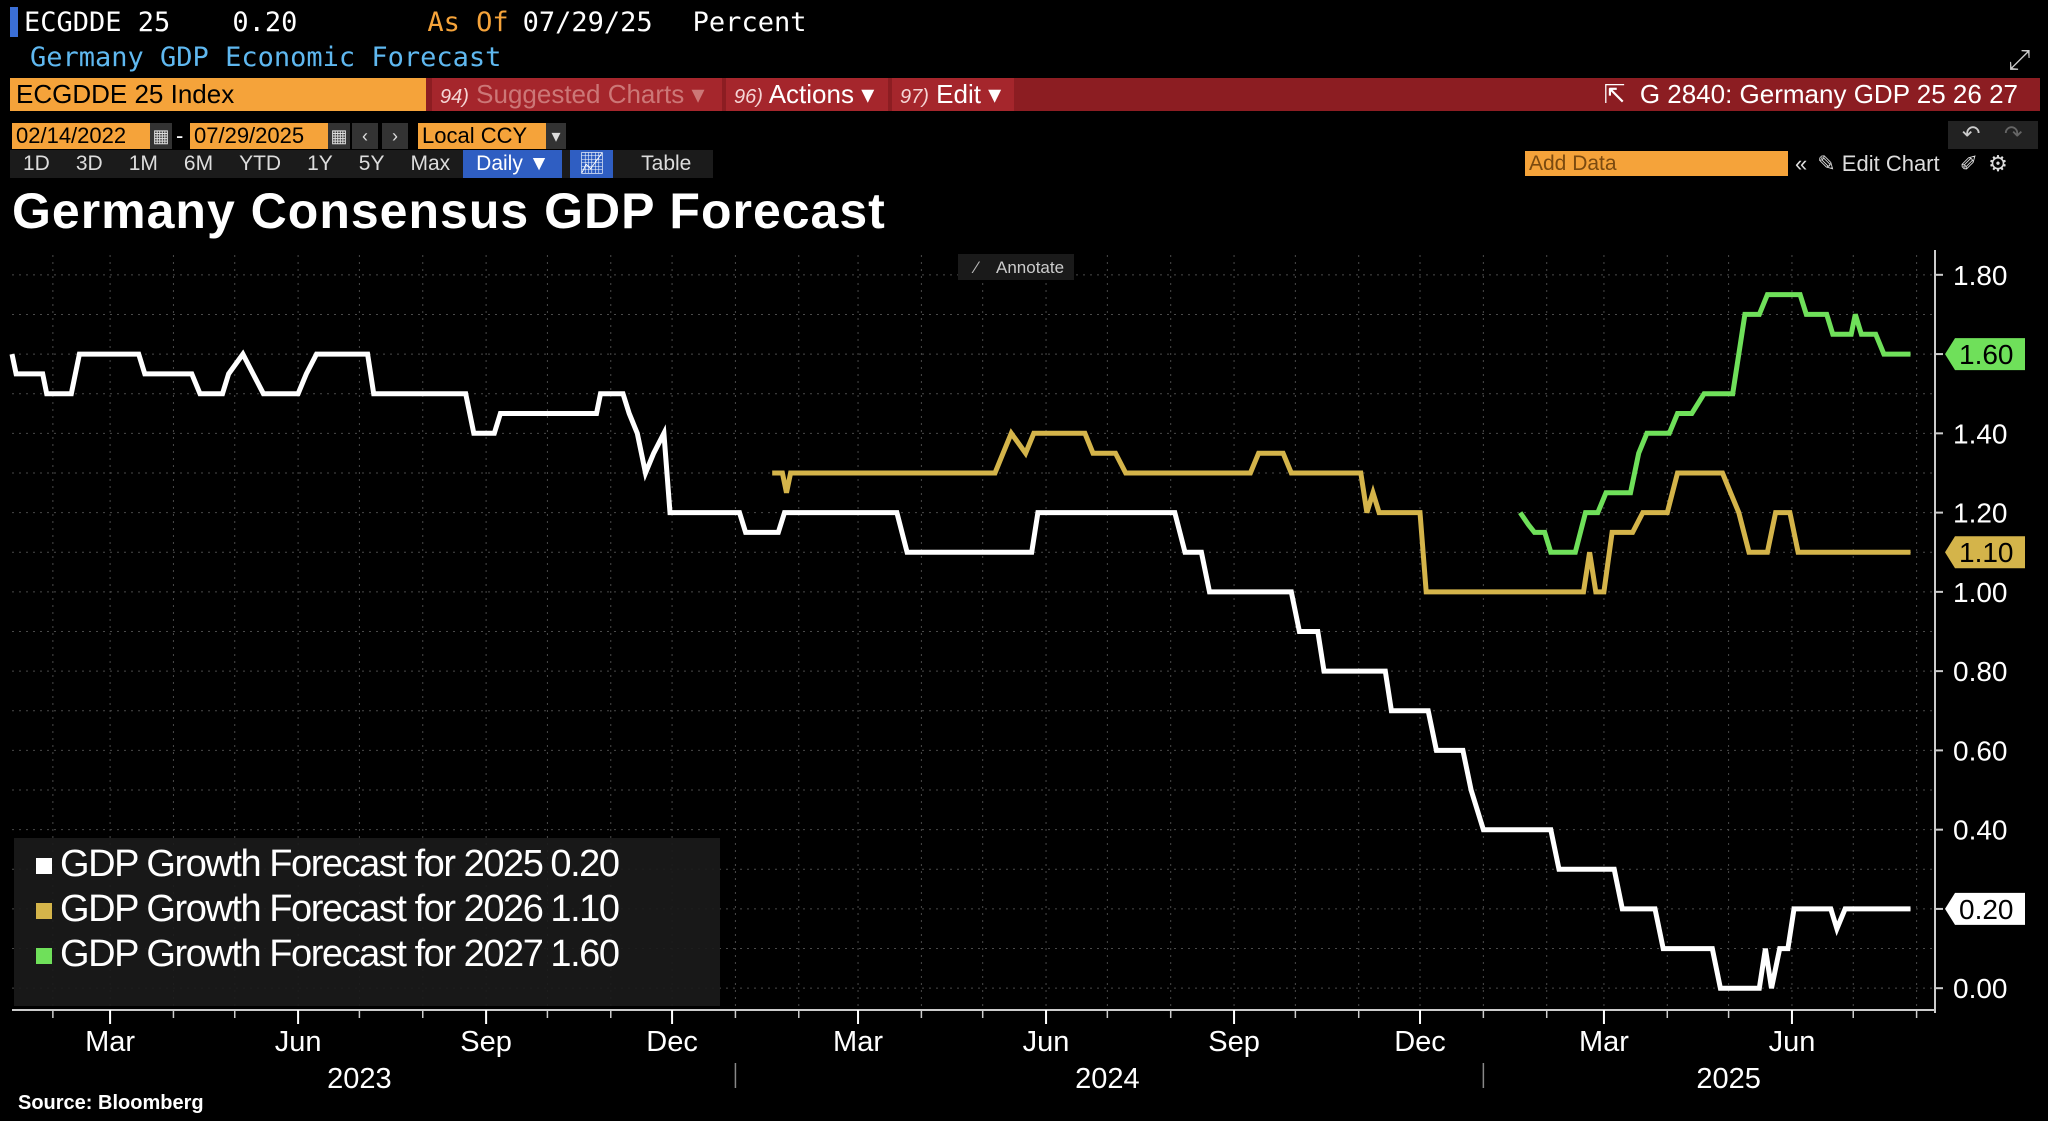 The height and width of the screenshot is (1121, 2048). What do you see at coordinates (340, 909) in the screenshot?
I see `legend-label: GDP Growth Forecast for 2026 1.10` at bounding box center [340, 909].